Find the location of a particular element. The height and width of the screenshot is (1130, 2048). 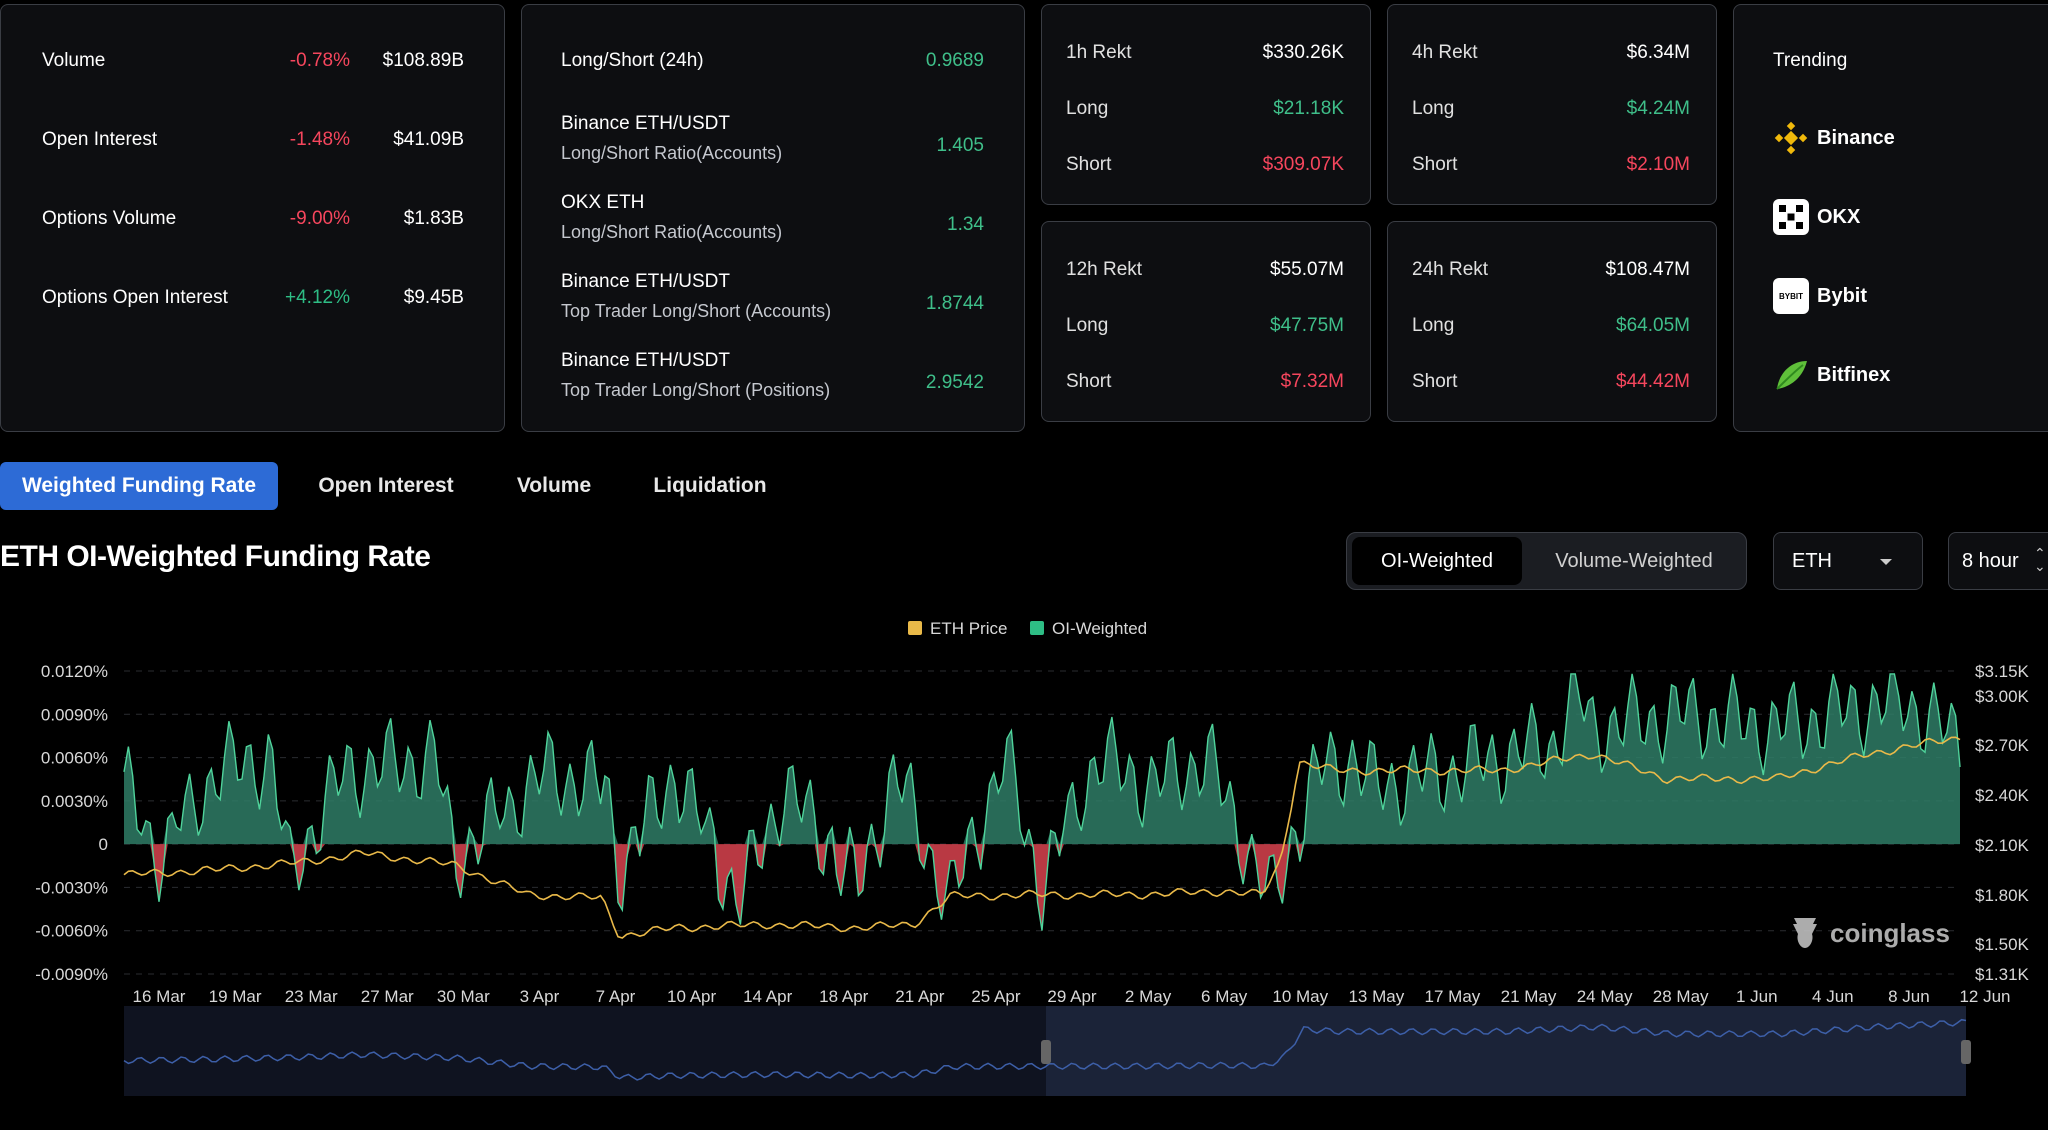

y-right-tick-label: $1.50K is located at coordinates (2002, 944).